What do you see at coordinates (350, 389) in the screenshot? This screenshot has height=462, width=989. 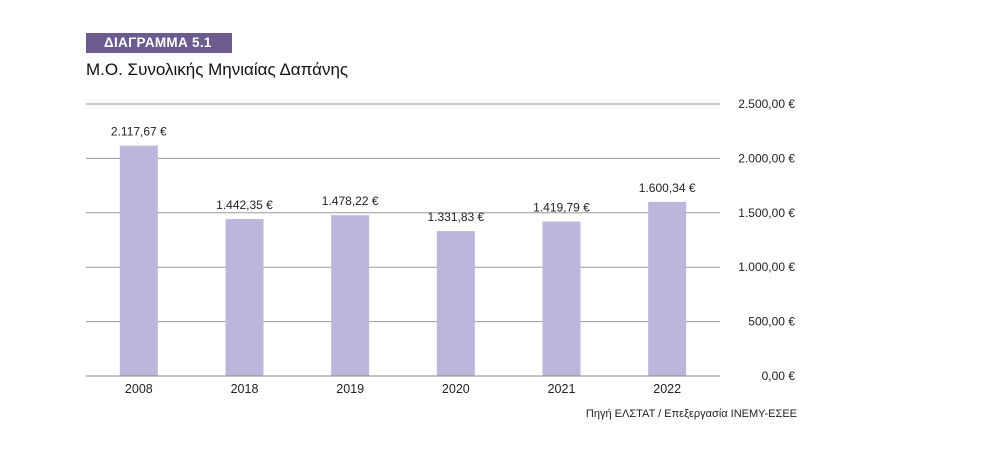 I see `x-tick-label: 2019` at bounding box center [350, 389].